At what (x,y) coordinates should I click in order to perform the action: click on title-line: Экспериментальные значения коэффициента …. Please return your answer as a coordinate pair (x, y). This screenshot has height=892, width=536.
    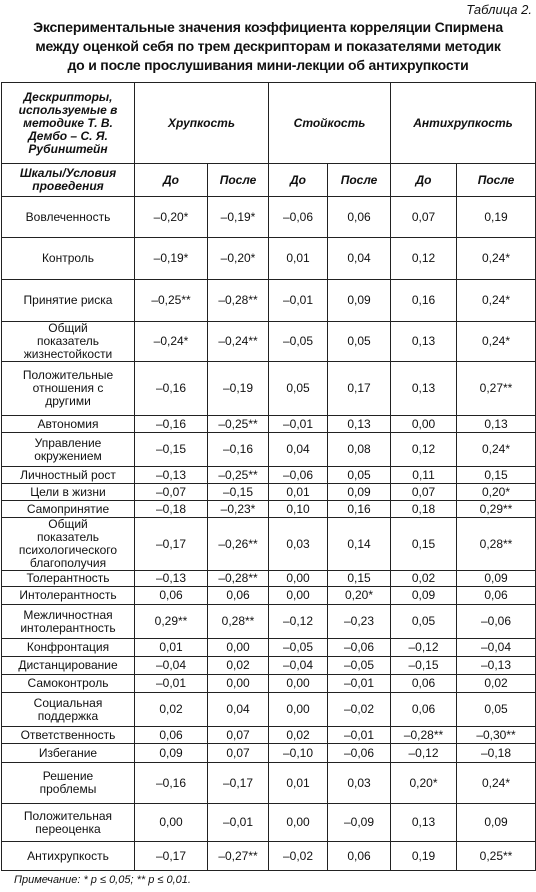
    Looking at the image, I should click on (268, 27).